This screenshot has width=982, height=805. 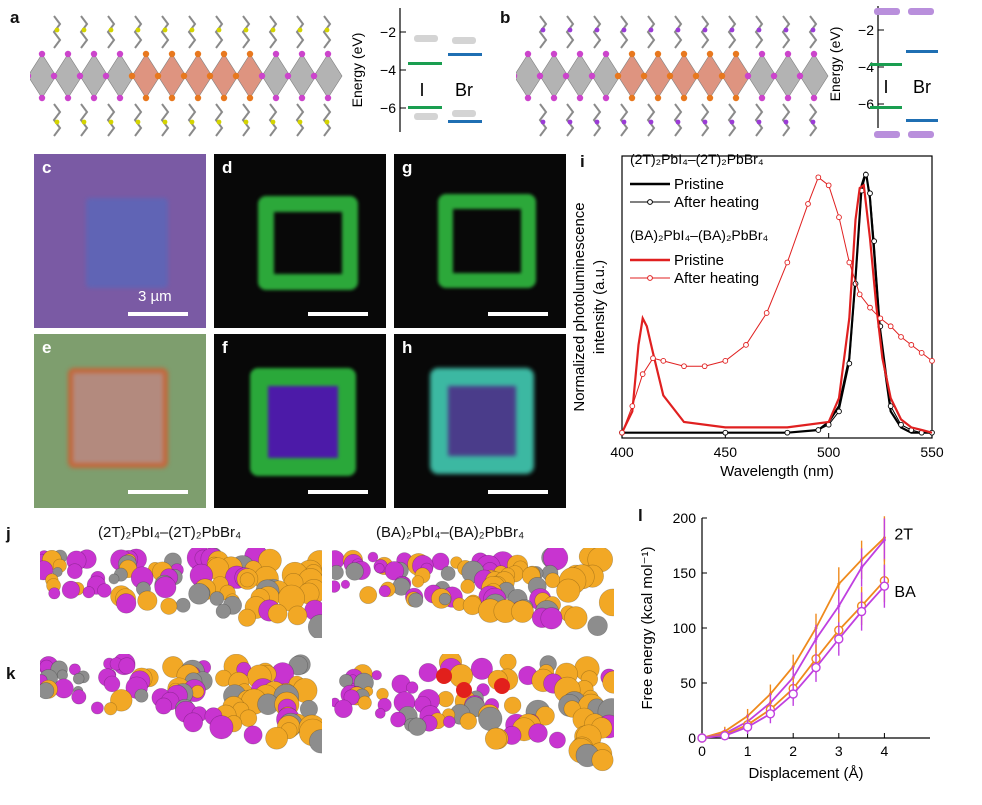 What do you see at coordinates (300, 421) in the screenshot?
I see `micrograph-f: f` at bounding box center [300, 421].